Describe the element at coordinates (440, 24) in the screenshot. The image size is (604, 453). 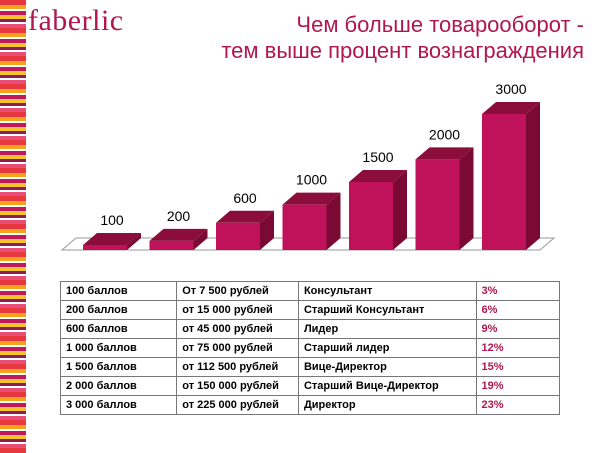
I see `title-line-1: Чем больше товарооборот -` at that location.